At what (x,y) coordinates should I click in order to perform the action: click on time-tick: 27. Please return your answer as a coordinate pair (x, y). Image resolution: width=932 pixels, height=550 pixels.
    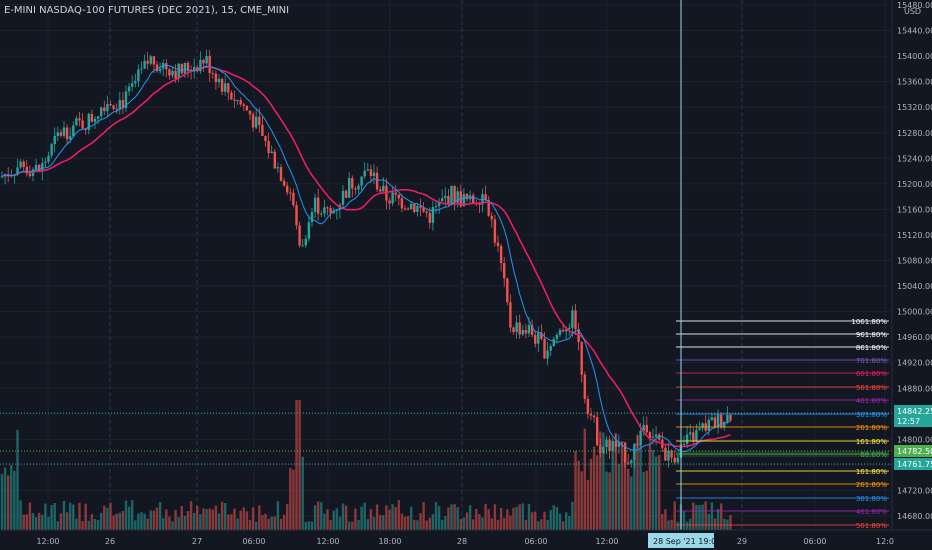
    Looking at the image, I should click on (197, 541).